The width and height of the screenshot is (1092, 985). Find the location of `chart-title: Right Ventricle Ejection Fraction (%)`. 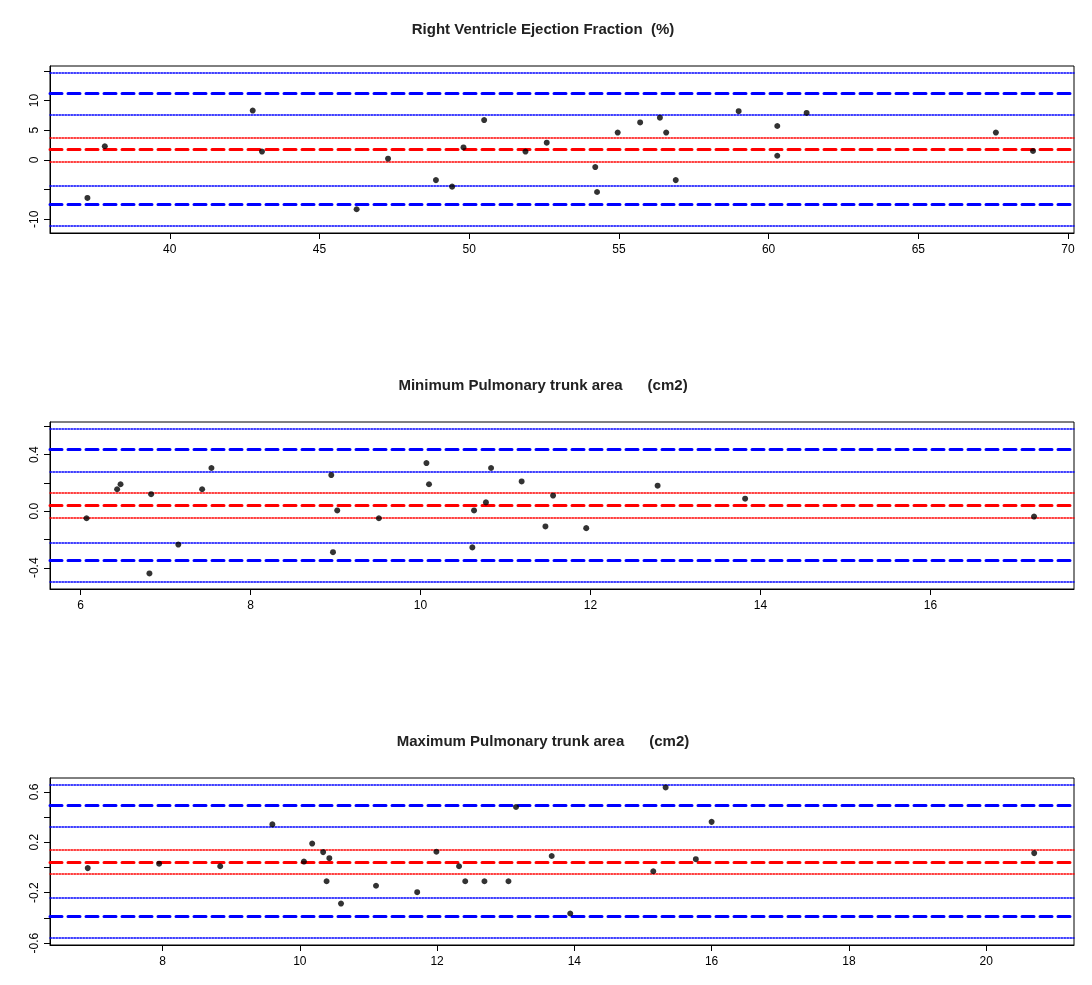

chart-title: Right Ventricle Ejection Fraction (%) is located at coordinates (543, 28).